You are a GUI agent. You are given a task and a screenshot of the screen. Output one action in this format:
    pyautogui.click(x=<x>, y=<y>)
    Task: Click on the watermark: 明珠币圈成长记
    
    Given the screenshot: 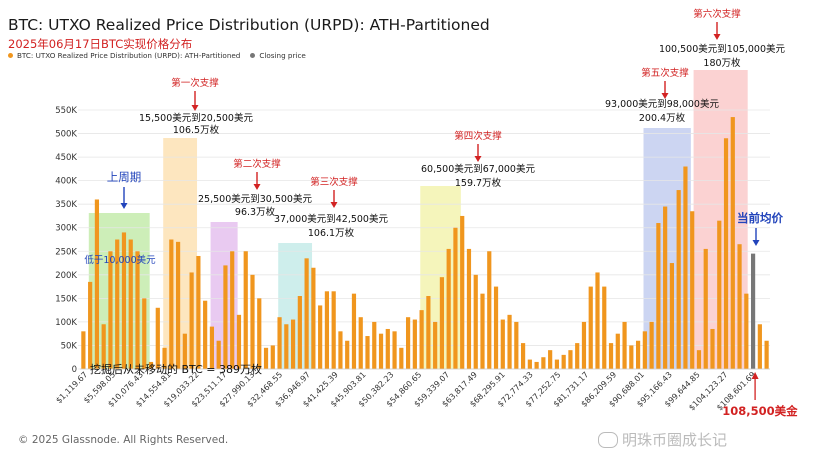 What is the action you would take?
    pyautogui.click(x=662, y=439)
    